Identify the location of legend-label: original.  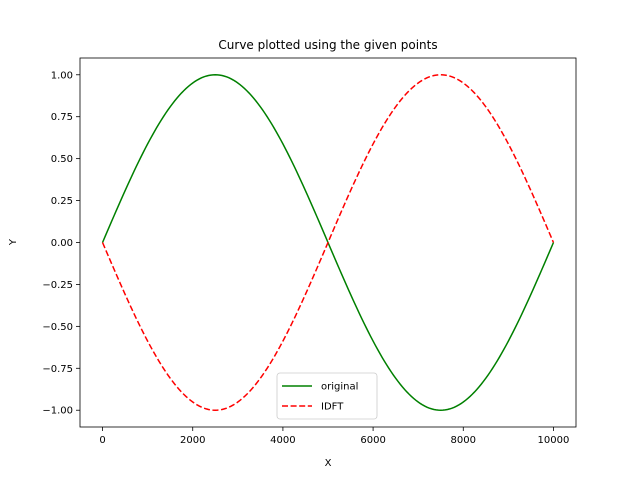
(339, 387).